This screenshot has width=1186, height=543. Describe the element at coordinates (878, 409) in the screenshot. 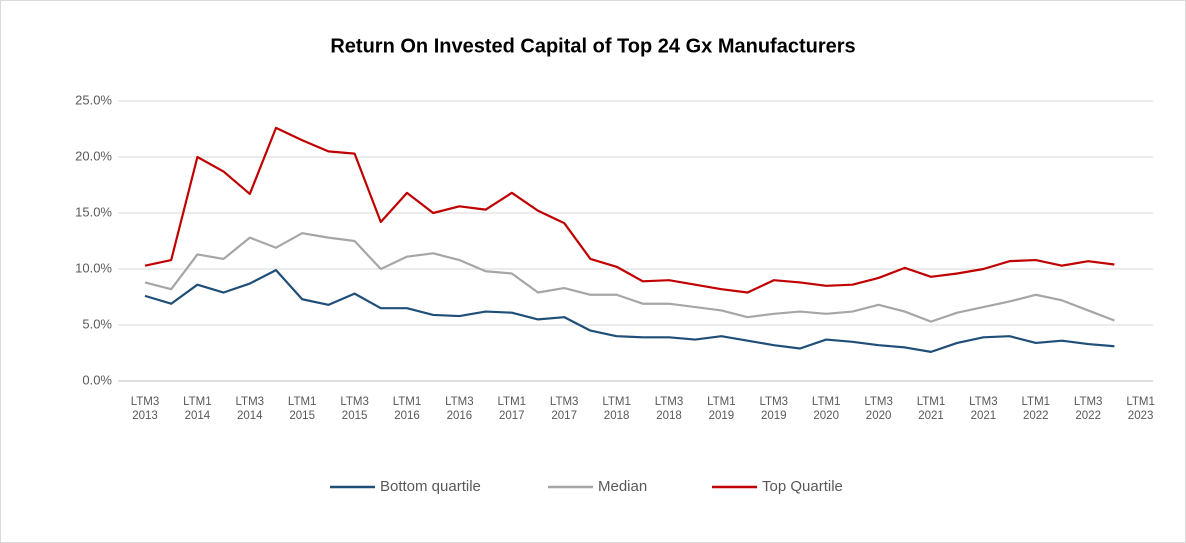

I see `x-tick-label: LTM3 2020` at that location.